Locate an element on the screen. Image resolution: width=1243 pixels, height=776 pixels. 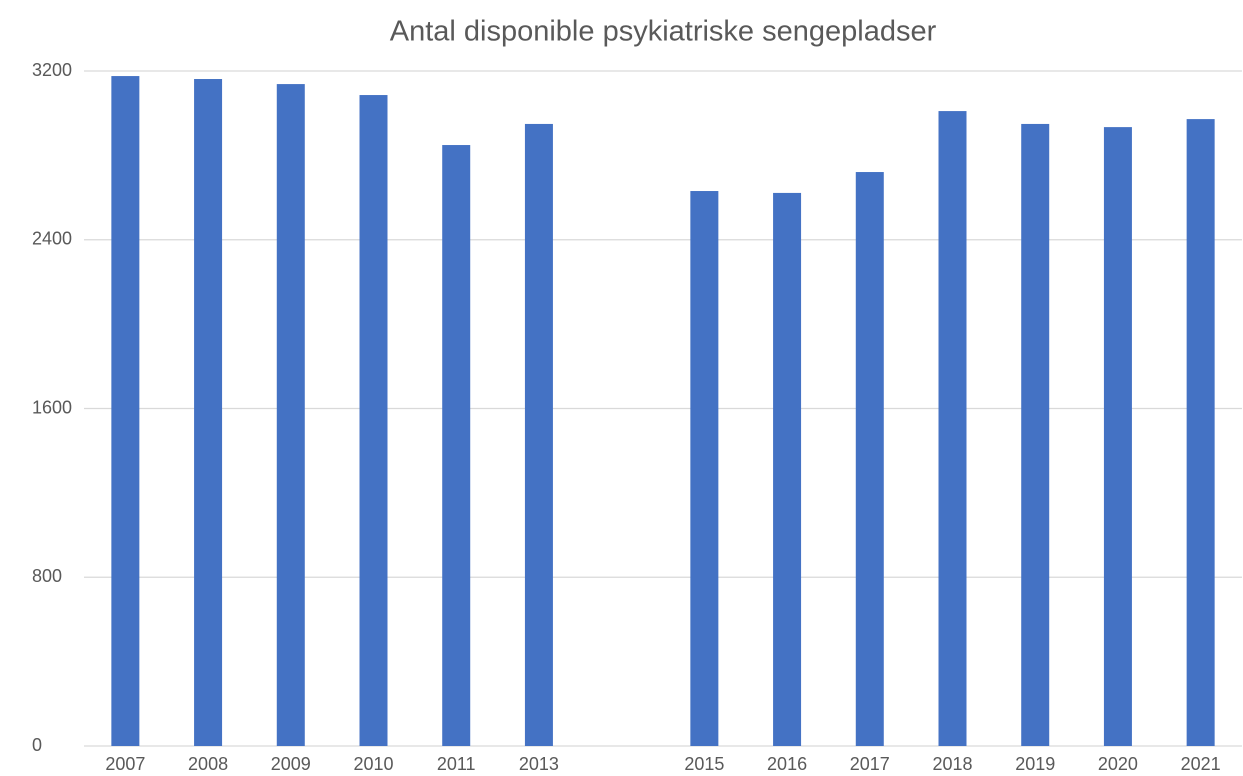
y-tick-label: 2400 is located at coordinates (52, 239).